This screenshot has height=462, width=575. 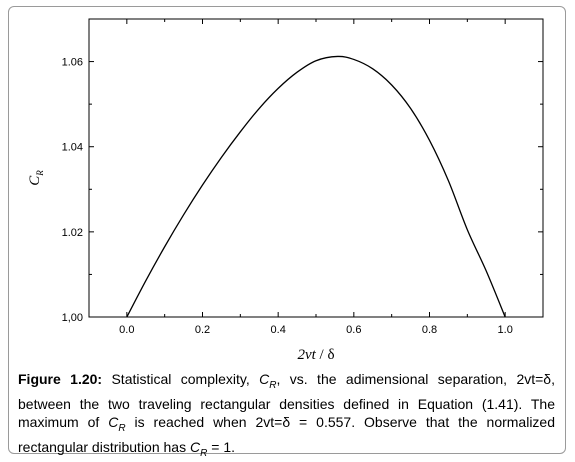 What do you see at coordinates (40, 173) in the screenshot?
I see `y-axis-title-sub: R` at bounding box center [40, 173].